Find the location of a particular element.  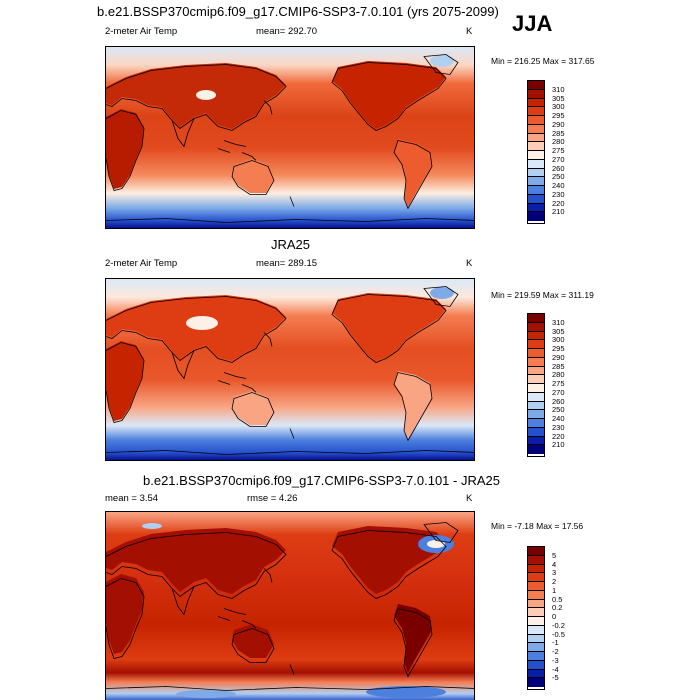

panel1-variable-label: 2-meter Air Temp is located at coordinates (141, 31).